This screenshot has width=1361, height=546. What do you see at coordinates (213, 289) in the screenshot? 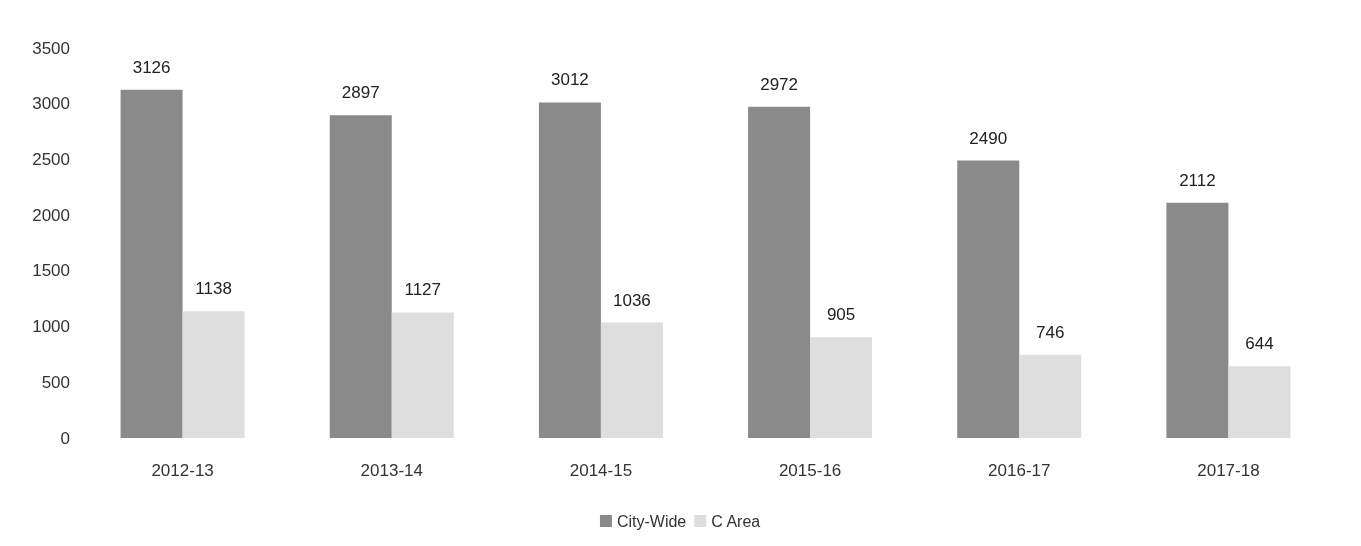
I see `data-label: 1138` at bounding box center [213, 289].